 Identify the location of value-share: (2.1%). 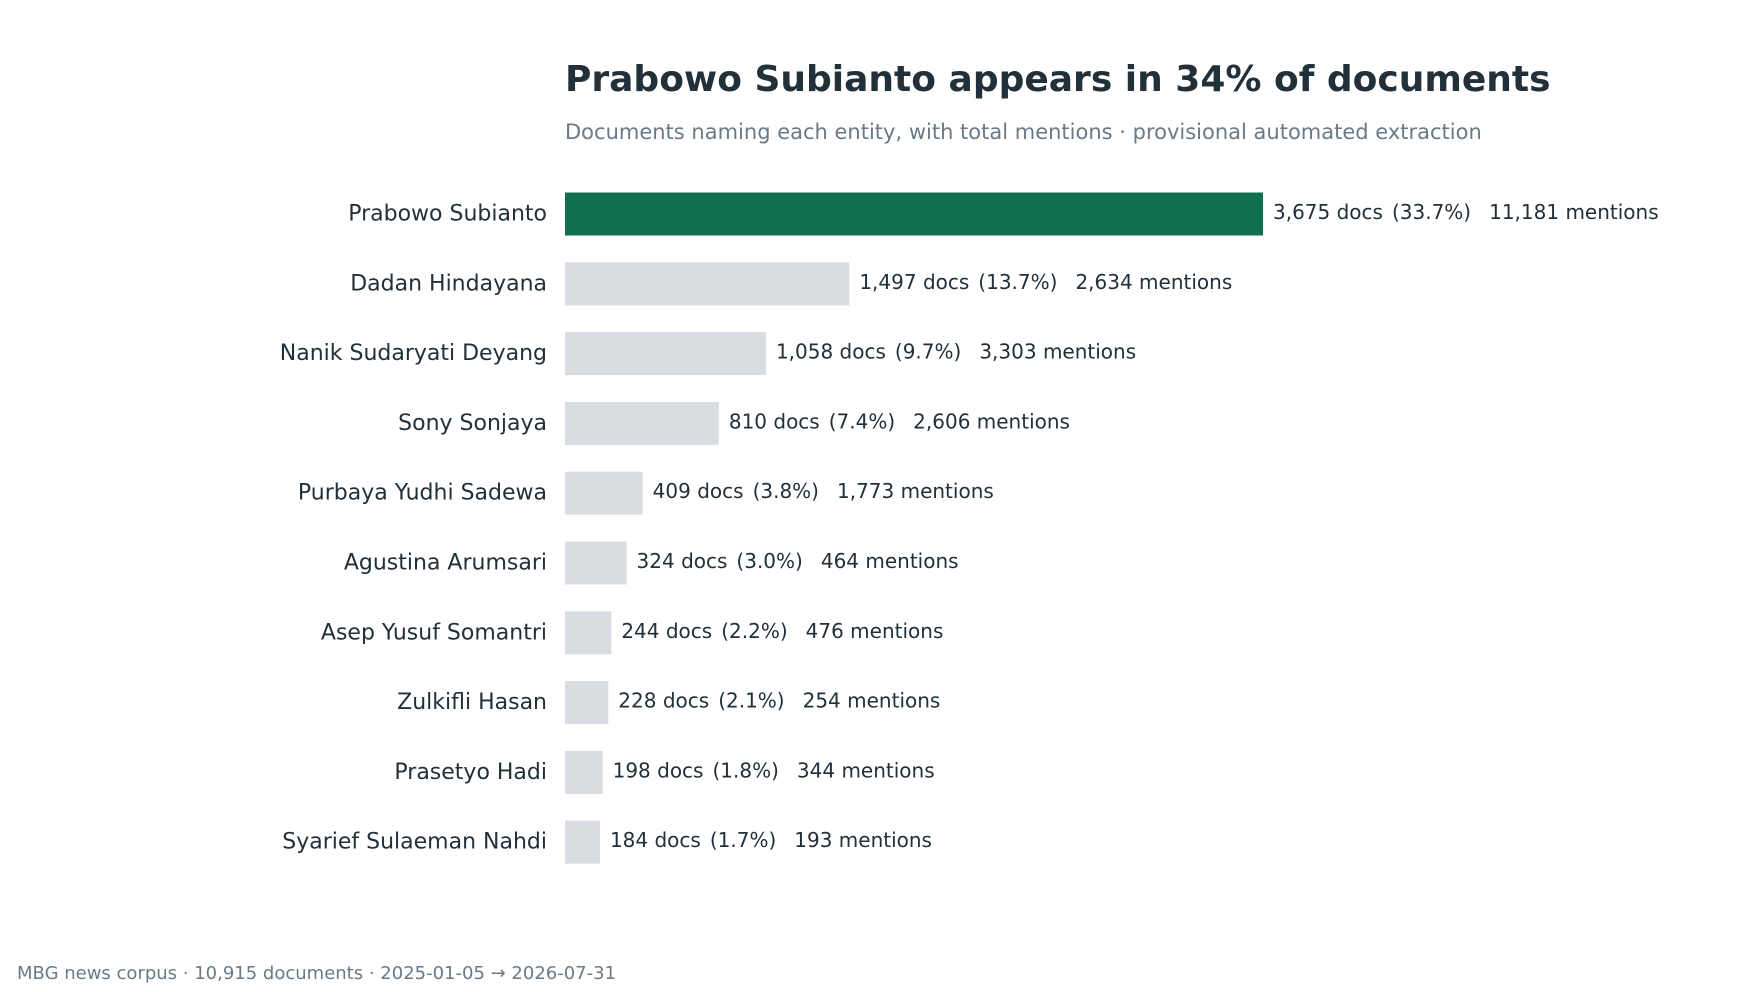
(751, 701).